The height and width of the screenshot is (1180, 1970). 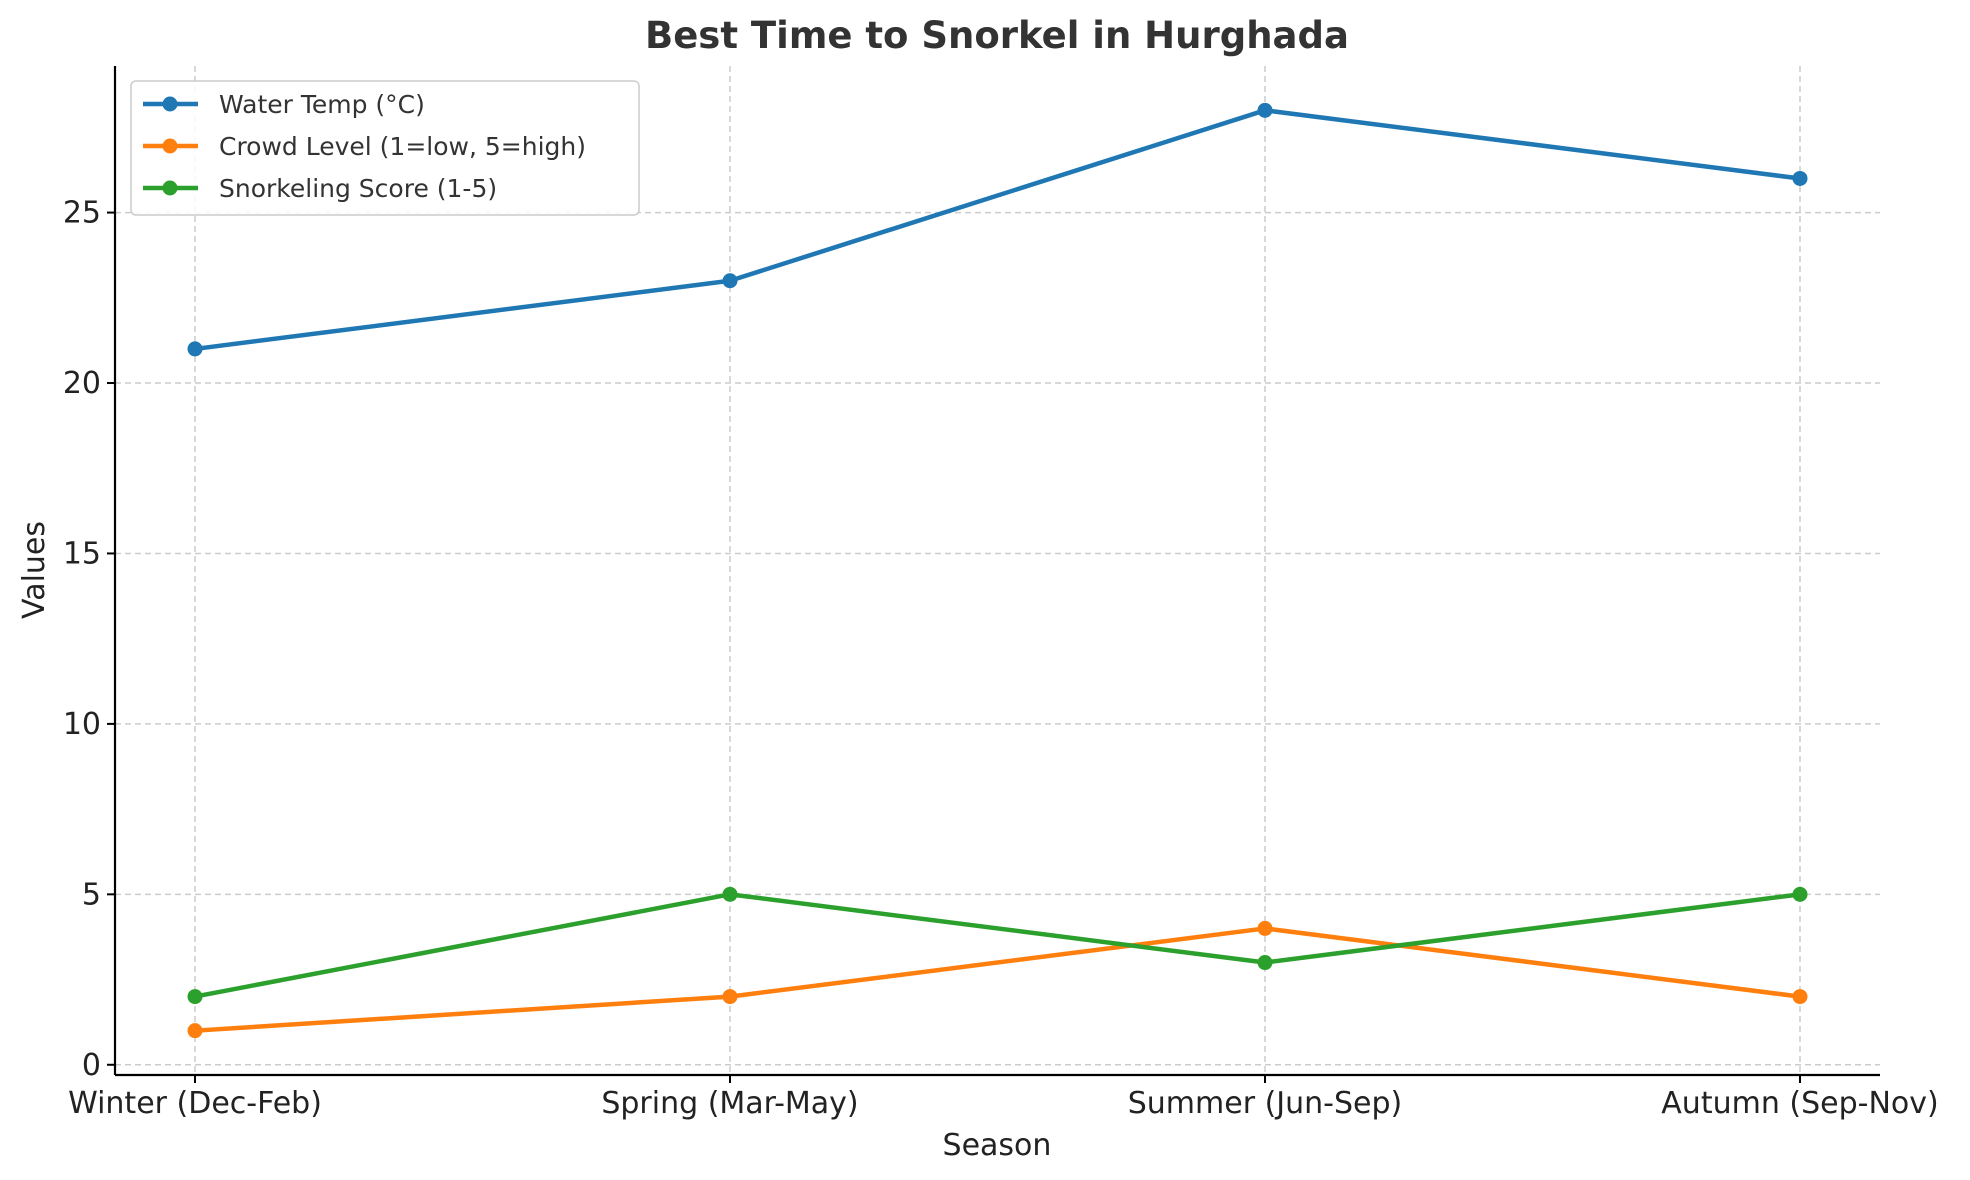 What do you see at coordinates (997, 35) in the screenshot?
I see `chart-title: Best Time to Snorkel in Hurghada` at bounding box center [997, 35].